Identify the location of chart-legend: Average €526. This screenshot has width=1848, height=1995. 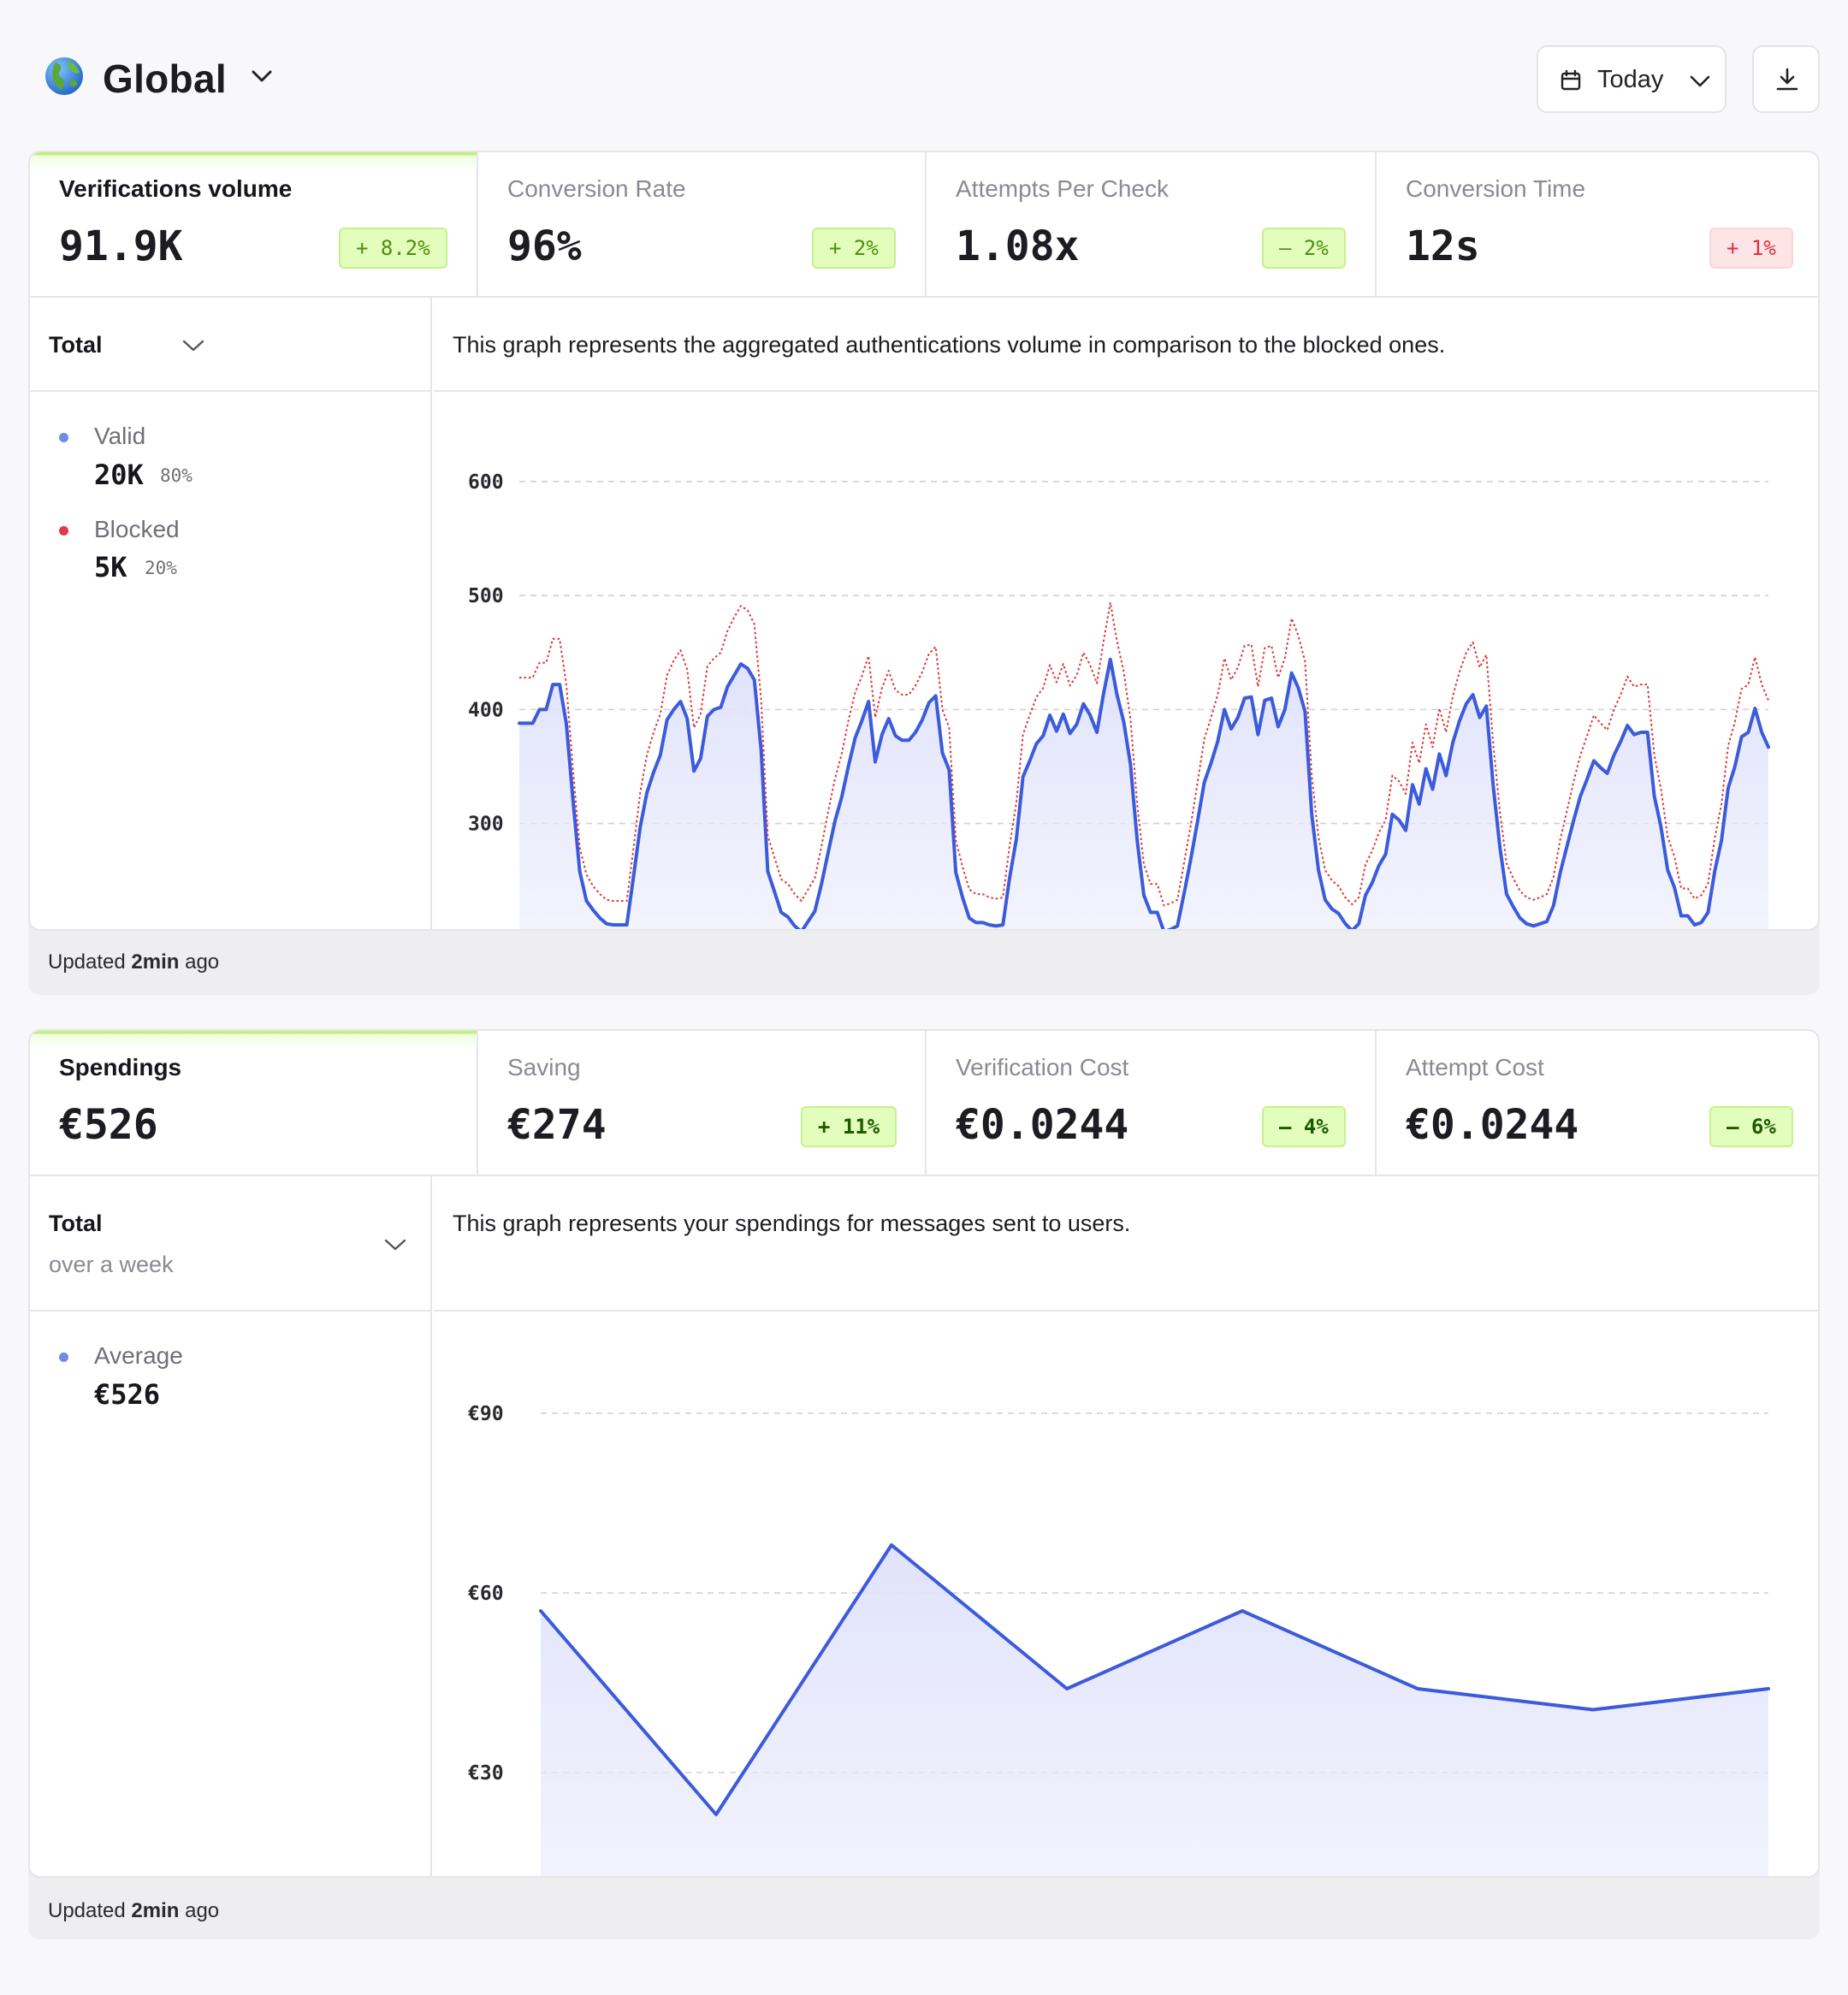
(231, 1593).